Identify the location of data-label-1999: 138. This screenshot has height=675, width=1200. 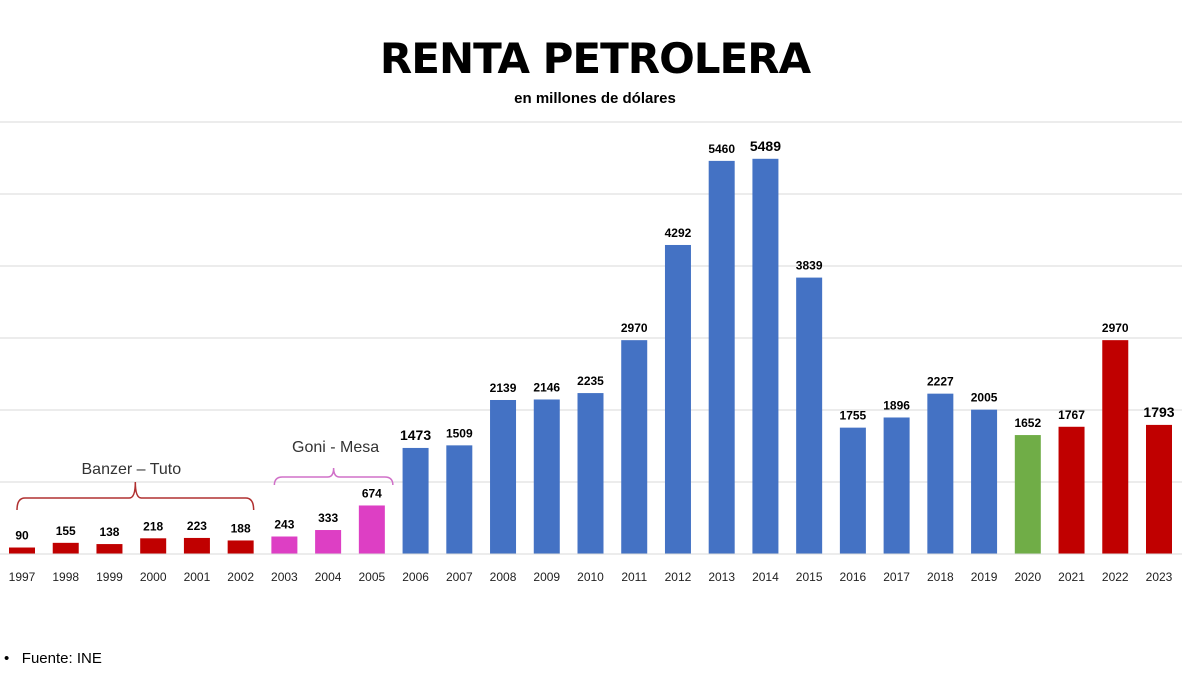
(109, 532).